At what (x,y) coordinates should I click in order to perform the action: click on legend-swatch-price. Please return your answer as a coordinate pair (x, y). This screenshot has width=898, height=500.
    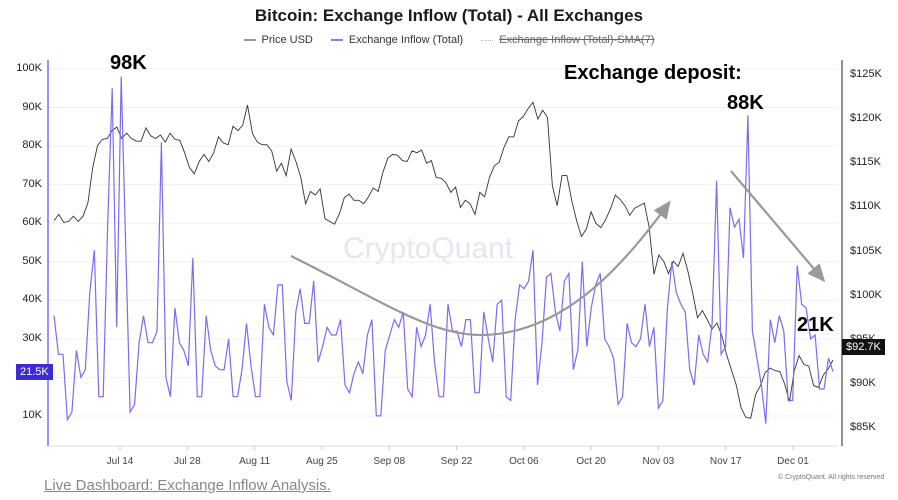
    Looking at the image, I should click on (249, 40).